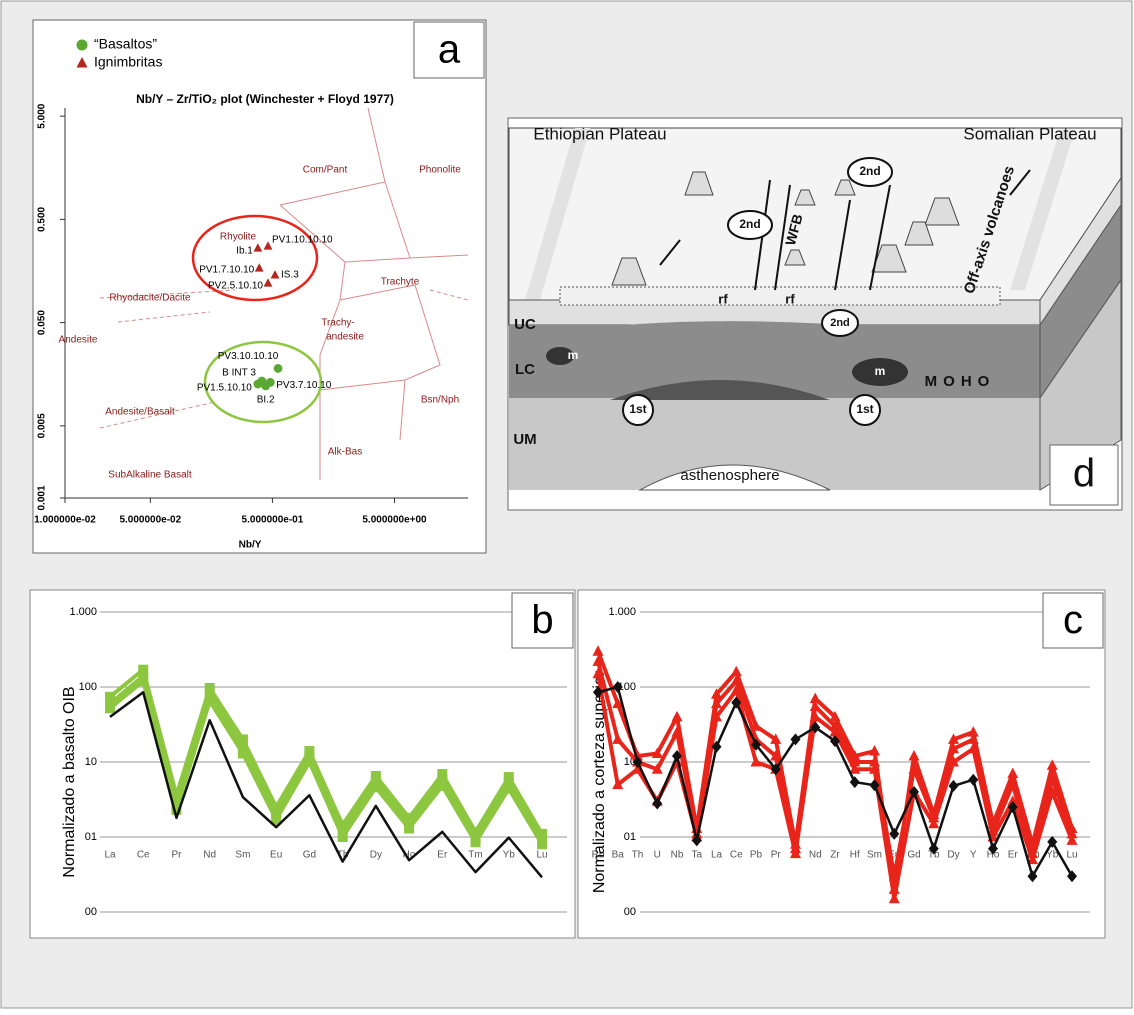 Image resolution: width=1134 pixels, height=1015 pixels. Describe the element at coordinates (345, 337) in the screenshot. I see `field-label: andesite` at that location.